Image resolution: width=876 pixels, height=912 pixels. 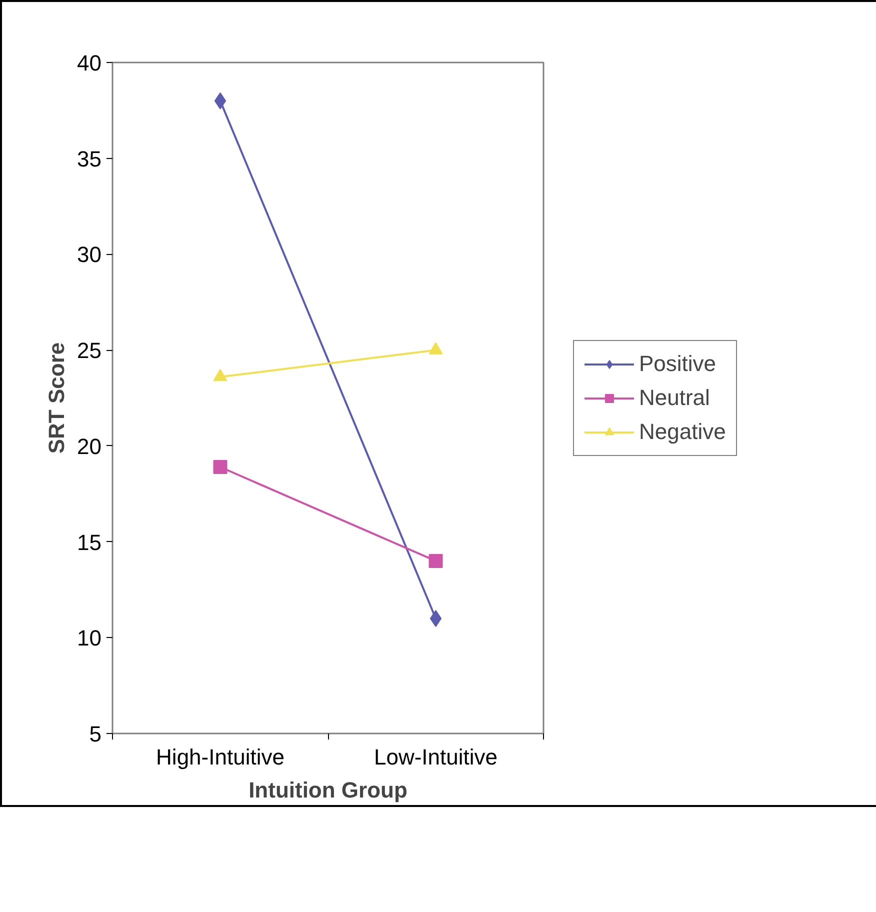 What do you see at coordinates (89, 351) in the screenshot?
I see `y-tick-label: 25` at bounding box center [89, 351].